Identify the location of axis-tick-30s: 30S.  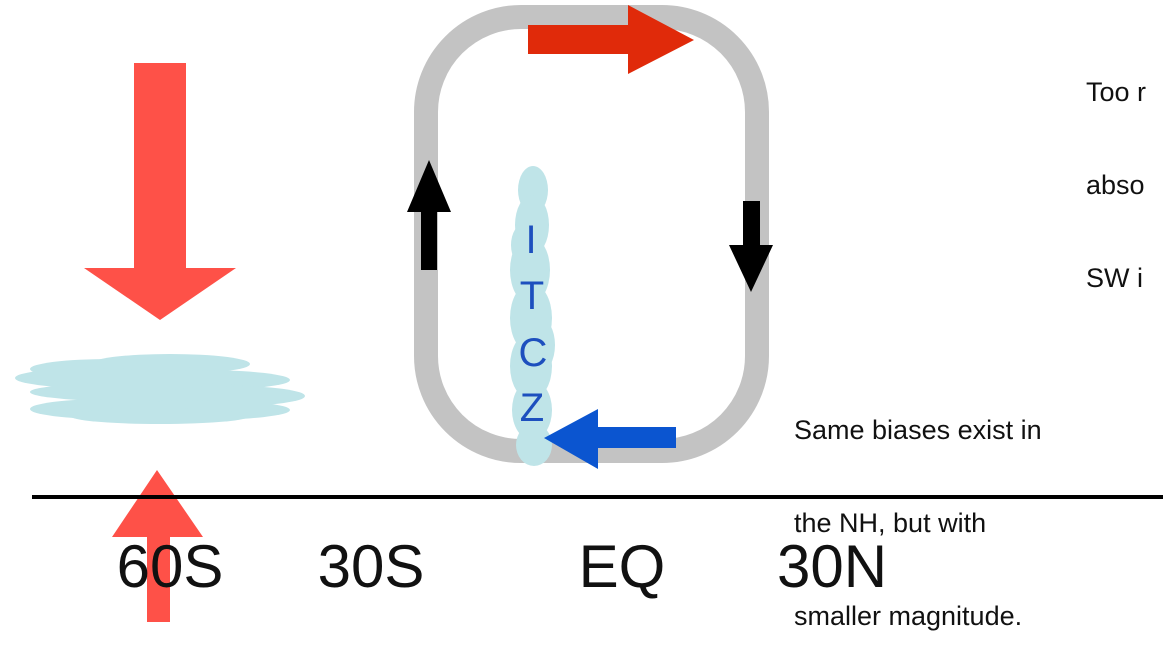
(371, 566).